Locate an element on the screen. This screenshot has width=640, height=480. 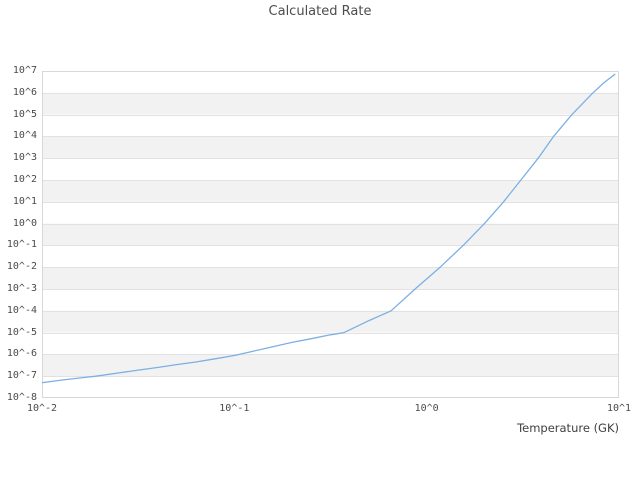
y-tick-label: 10^0 is located at coordinates (24, 223).